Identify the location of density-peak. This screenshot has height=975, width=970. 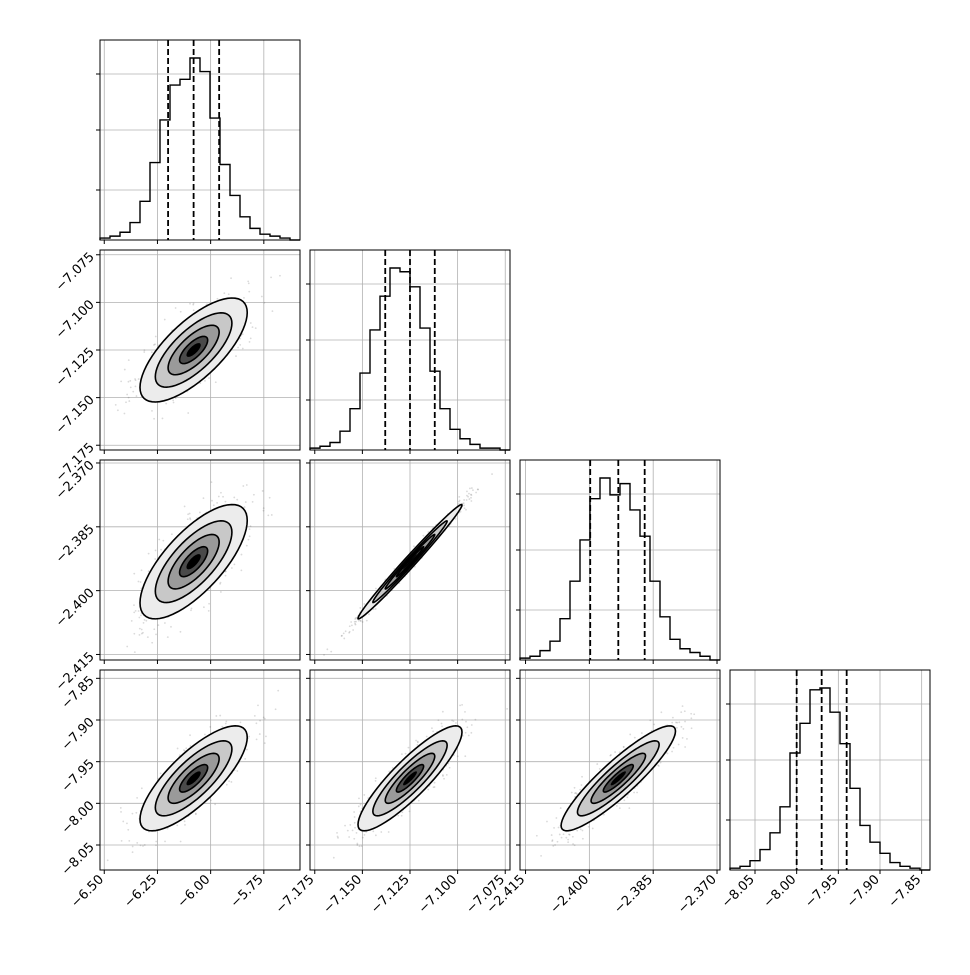
(193, 778).